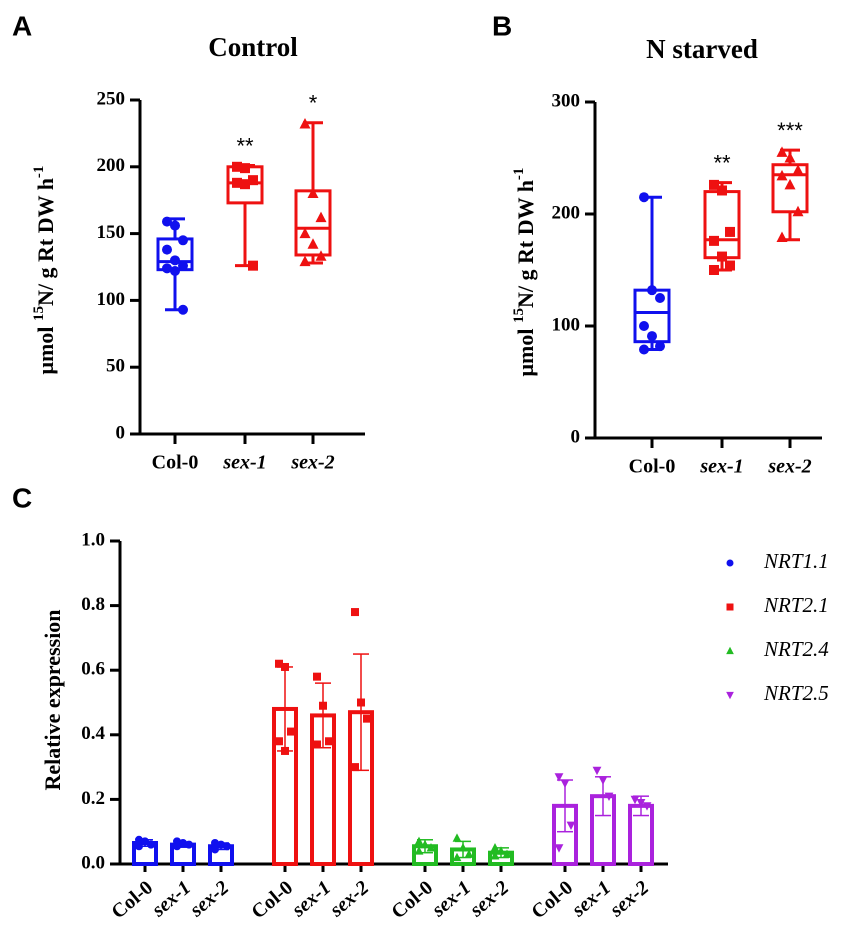 This screenshot has width=854, height=942. Describe the element at coordinates (796, 693) in the screenshot. I see `legend-label: NRT2.5` at that location.